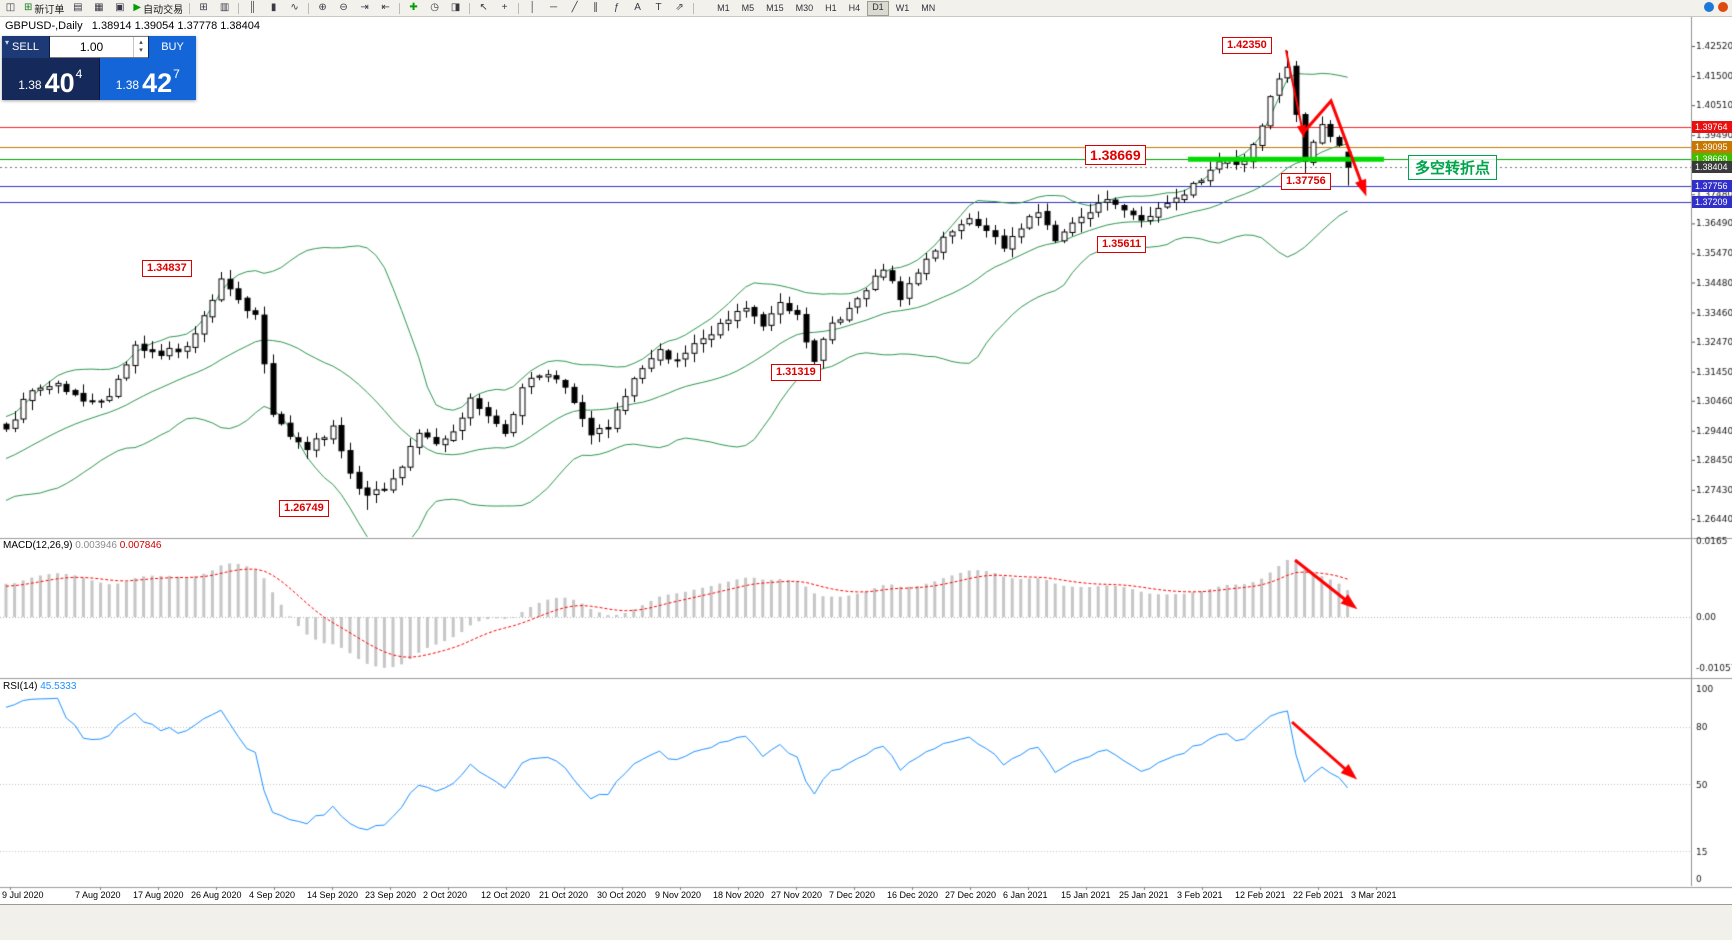  Describe the element at coordinates (343, 8) in the screenshot. I see `zoom-out-icon: ⊖` at that location.